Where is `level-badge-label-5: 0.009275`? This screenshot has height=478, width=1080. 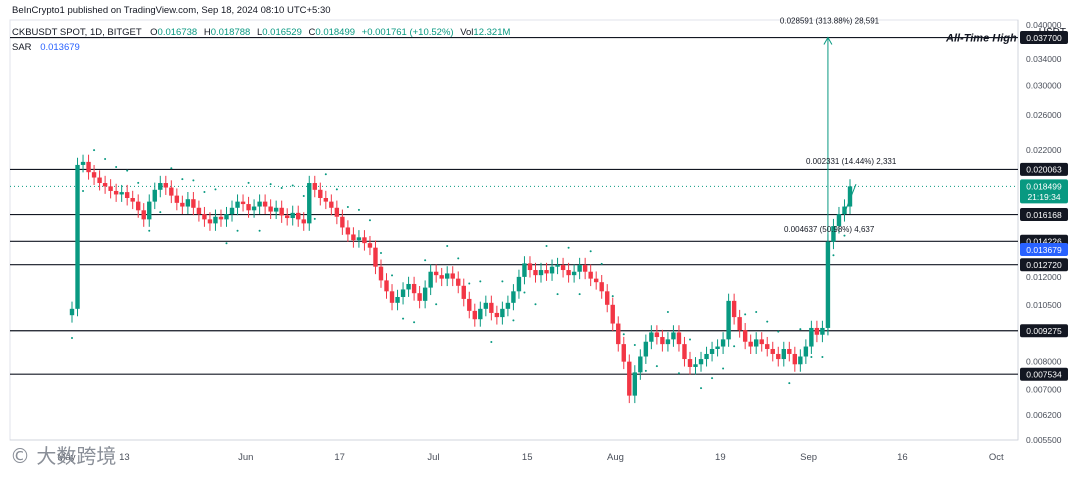 level-badge-label-5: 0.009275 is located at coordinates (1044, 331).